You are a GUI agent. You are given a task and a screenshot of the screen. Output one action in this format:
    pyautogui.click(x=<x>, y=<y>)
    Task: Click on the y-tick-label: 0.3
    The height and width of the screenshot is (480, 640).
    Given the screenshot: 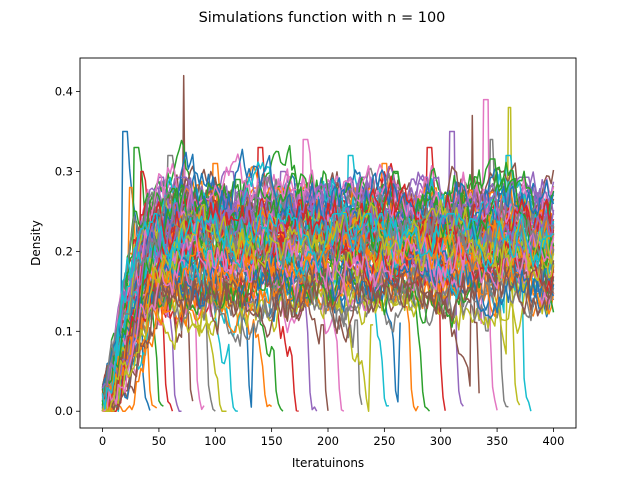 What is the action you would take?
    pyautogui.click(x=64, y=171)
    